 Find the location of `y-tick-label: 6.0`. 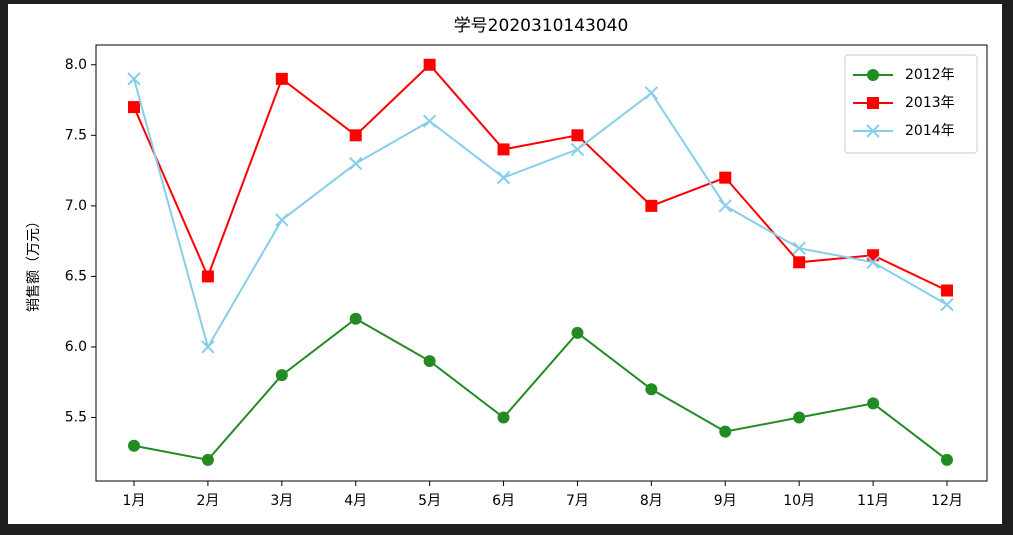

y-tick-label: 6.0 is located at coordinates (76, 347).